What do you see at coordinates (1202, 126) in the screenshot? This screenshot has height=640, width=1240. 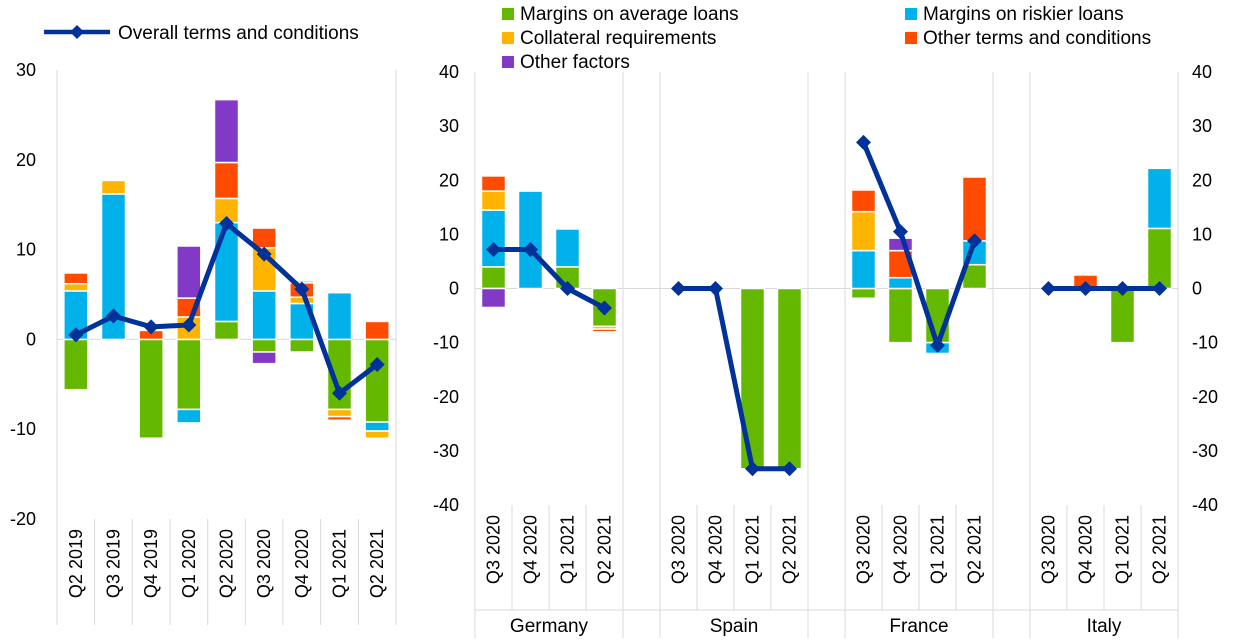 I see `y-tick-label-right: 30` at bounding box center [1202, 126].